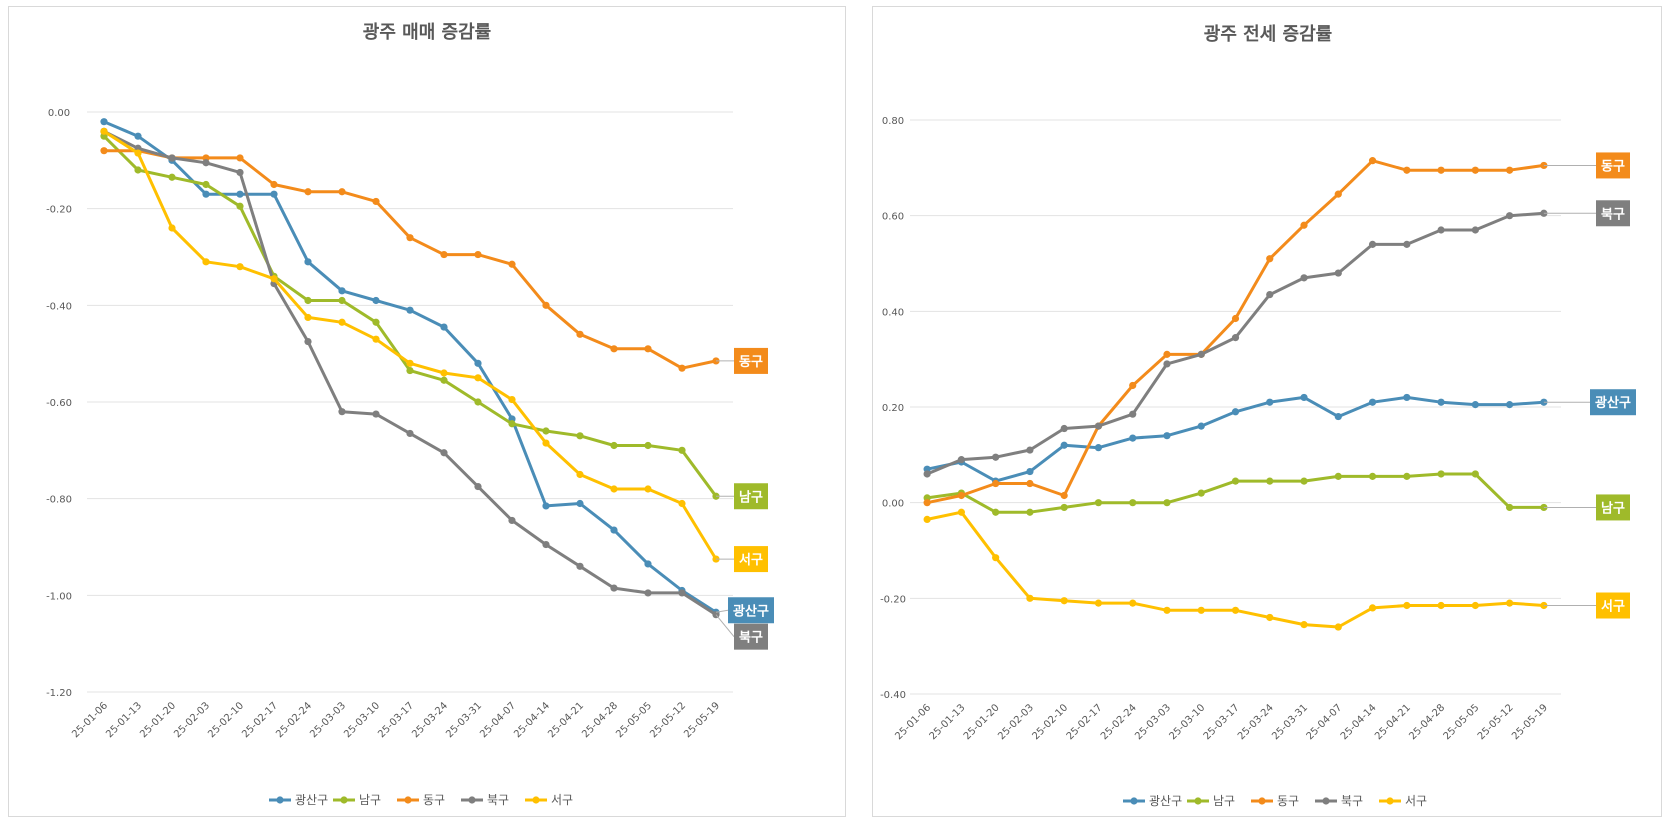  Describe the element at coordinates (1352, 801) in the screenshot. I see `legend-label: 북구` at that location.